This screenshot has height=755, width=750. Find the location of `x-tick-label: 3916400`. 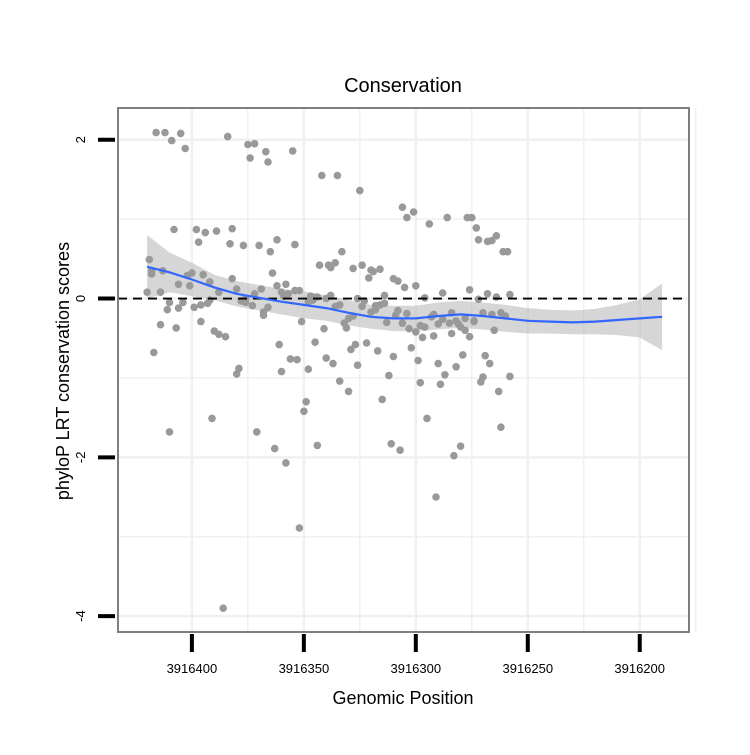

x-tick-label: 3916400 is located at coordinates (192, 668).